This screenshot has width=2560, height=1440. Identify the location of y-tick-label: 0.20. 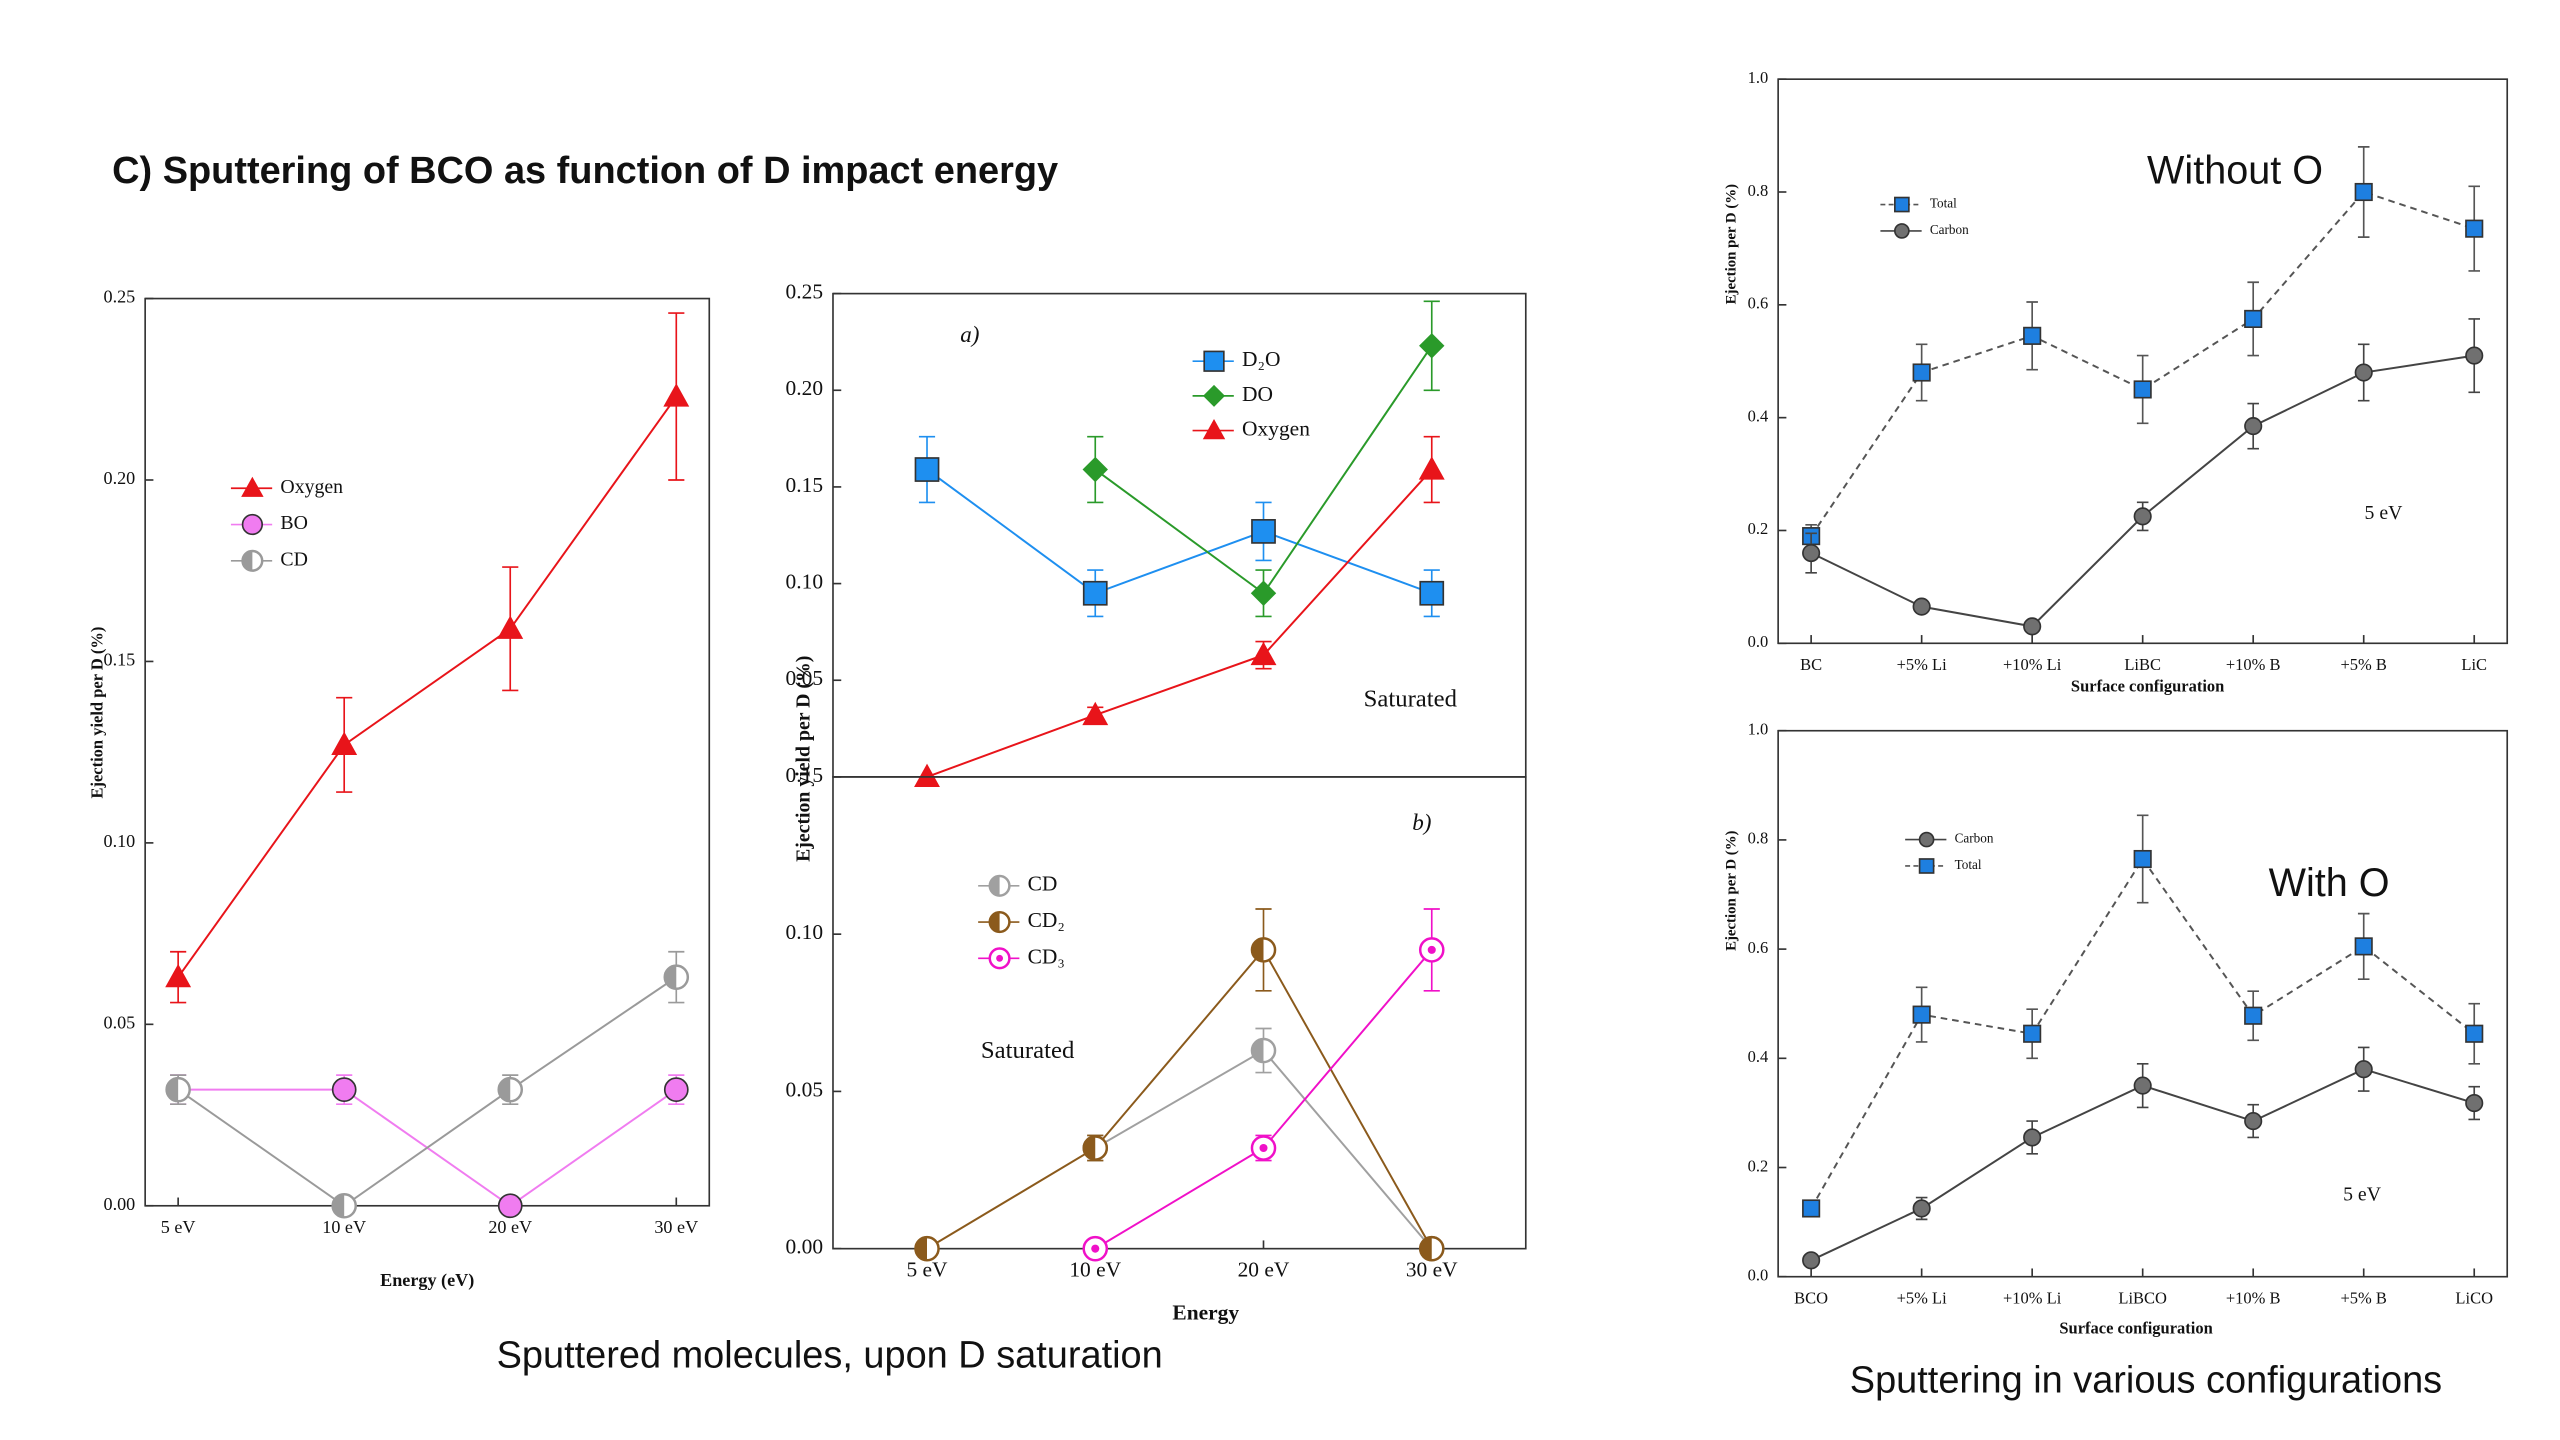
(805, 388).